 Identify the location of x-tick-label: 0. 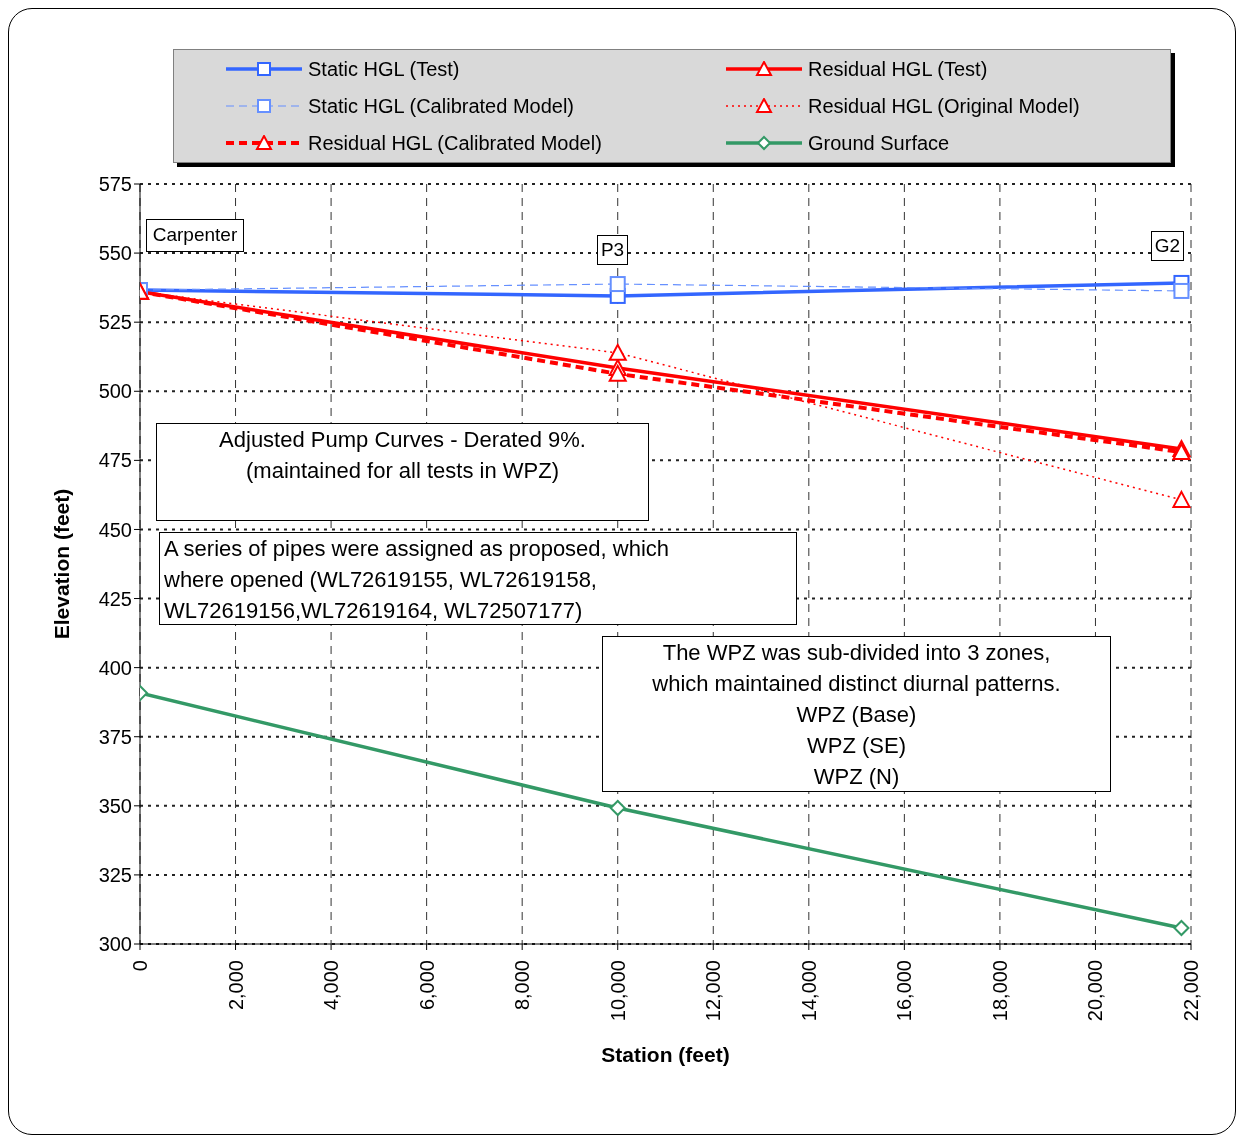
(140, 966).